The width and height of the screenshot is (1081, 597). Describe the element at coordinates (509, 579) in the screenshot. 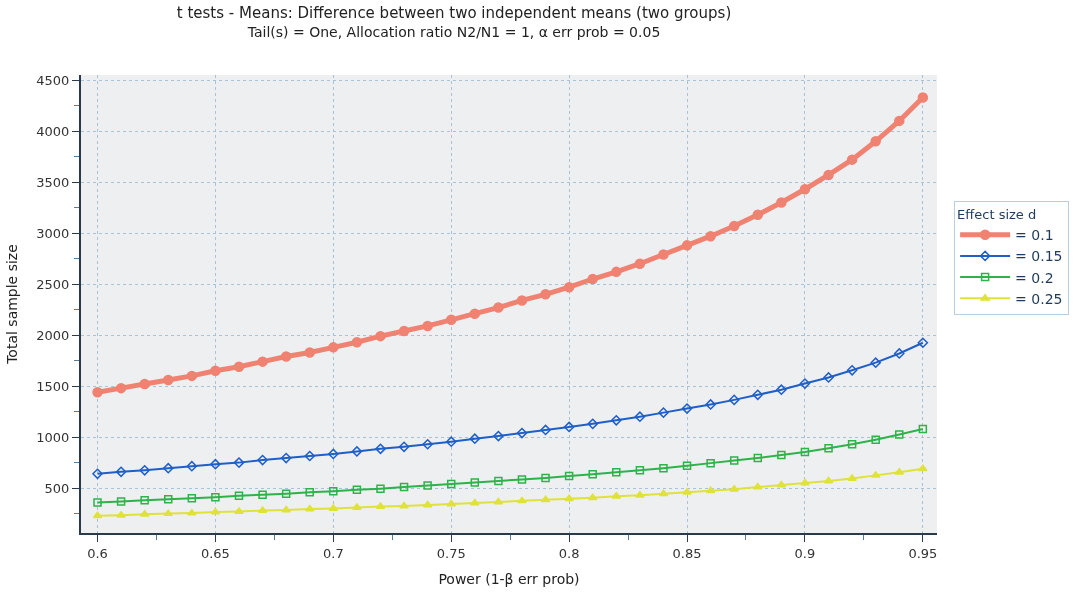

I see `x-axis-title: Power (1-β err prob)` at that location.